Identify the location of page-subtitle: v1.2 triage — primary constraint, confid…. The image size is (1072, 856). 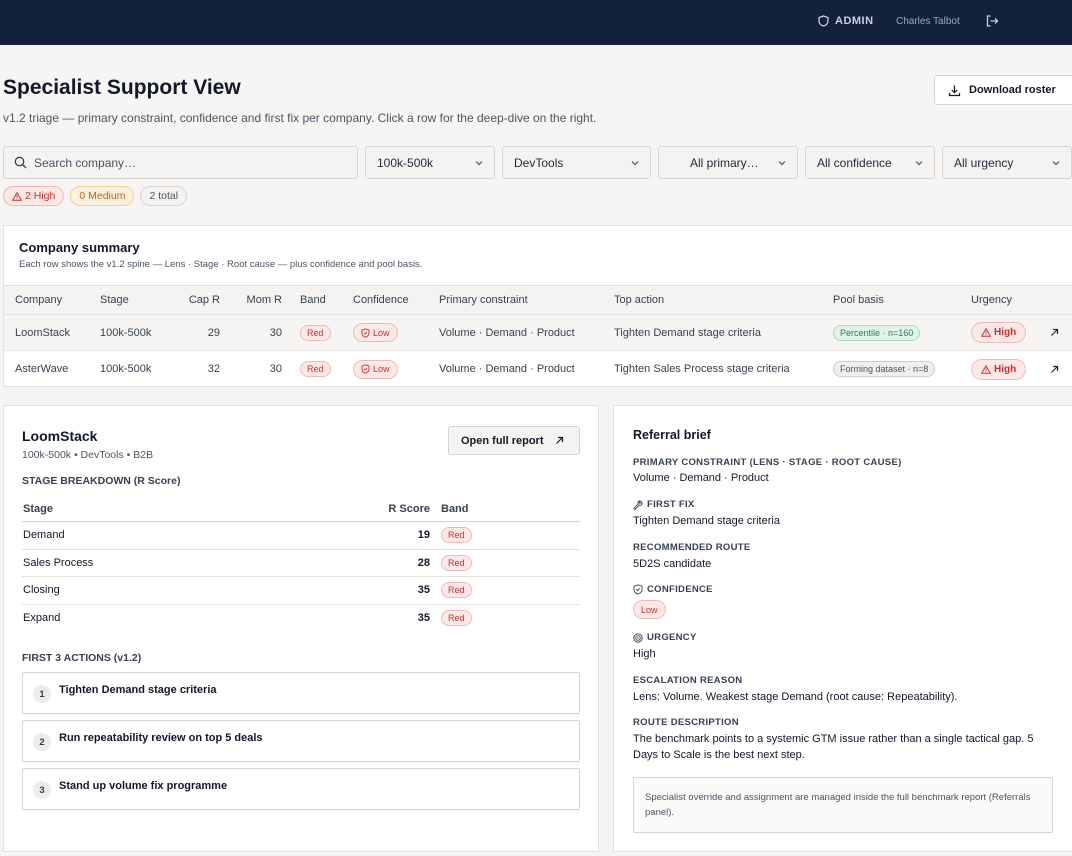
(300, 118).